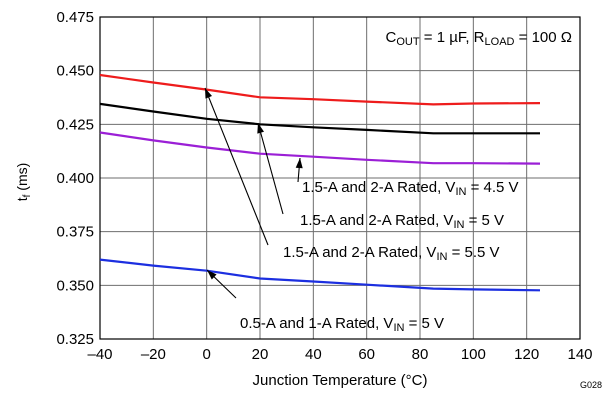 The image size is (605, 393). What do you see at coordinates (420, 354) in the screenshot?
I see `x-tick-label: 80` at bounding box center [420, 354].